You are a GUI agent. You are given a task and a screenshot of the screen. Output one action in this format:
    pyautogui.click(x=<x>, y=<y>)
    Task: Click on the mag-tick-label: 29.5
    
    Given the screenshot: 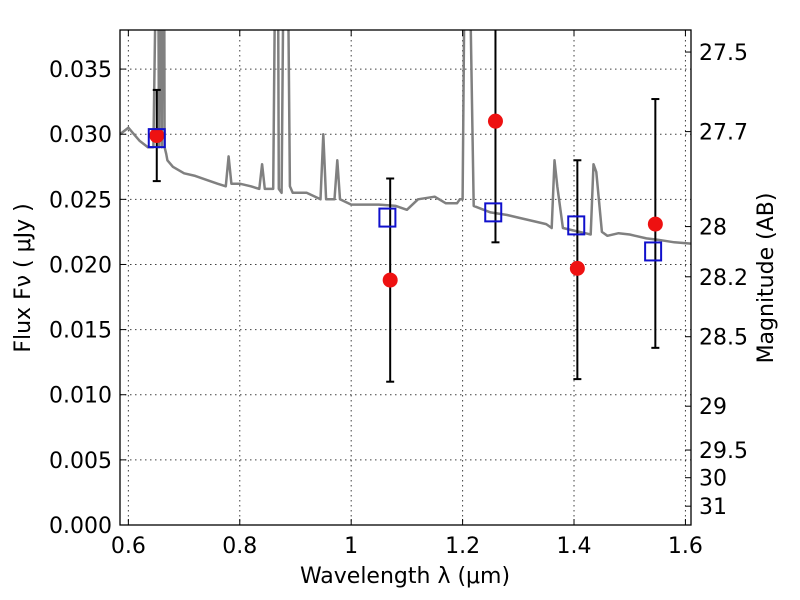 What is the action you would take?
    pyautogui.click(x=723, y=451)
    